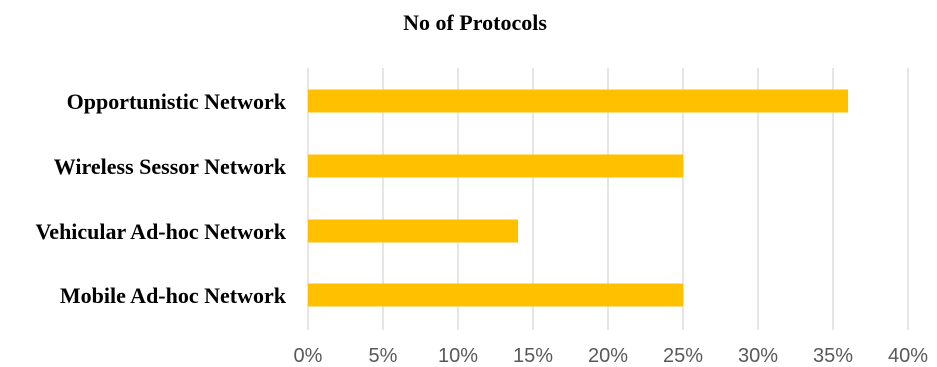 Image resolution: width=937 pixels, height=367 pixels. What do you see at coordinates (833, 356) in the screenshot?
I see `x-tick-label: 35%` at bounding box center [833, 356].